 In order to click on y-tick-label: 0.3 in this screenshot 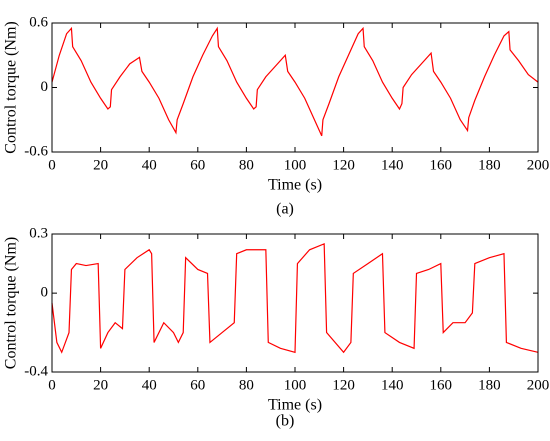, I will do `click(38, 233)`.